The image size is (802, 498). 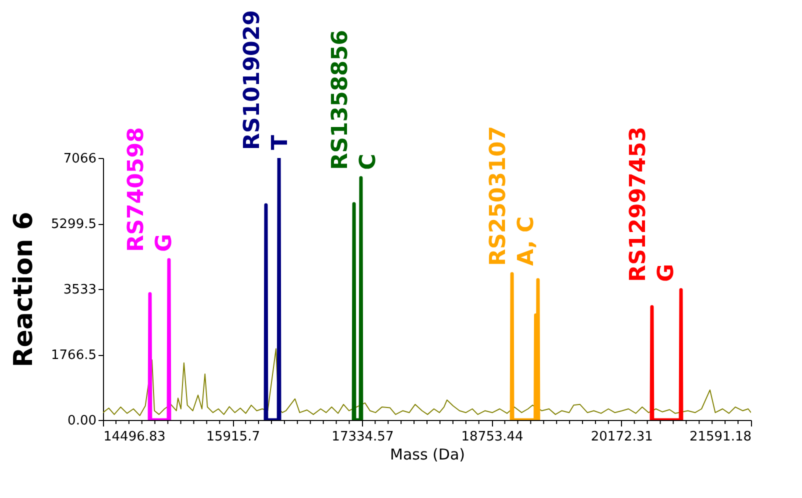 I want to click on y-tick-label: 0.00, so click(x=82, y=421).